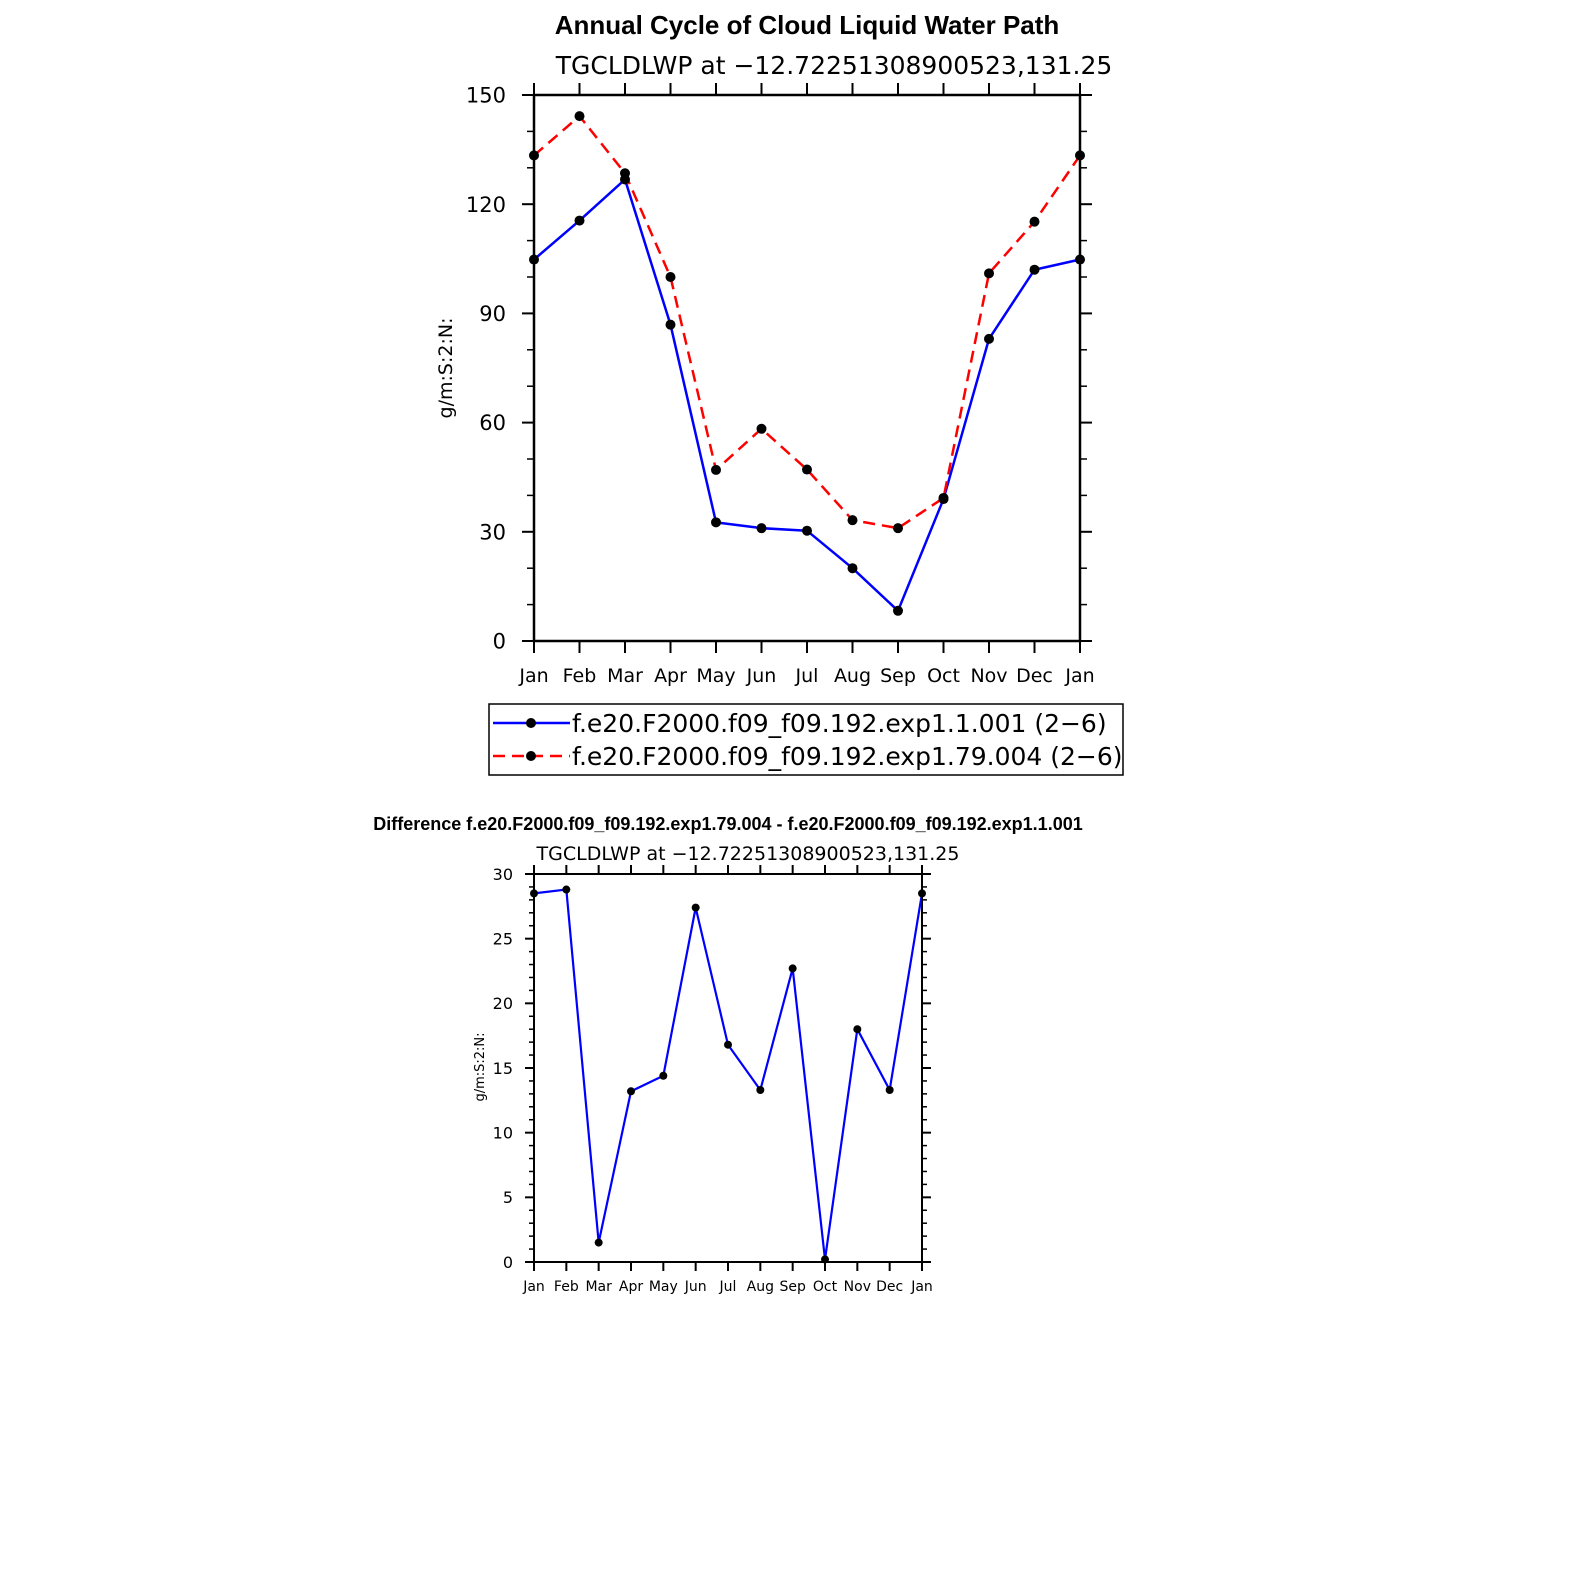  What do you see at coordinates (503, 1132) in the screenshot?
I see `y-tick-label: 10` at bounding box center [503, 1132].